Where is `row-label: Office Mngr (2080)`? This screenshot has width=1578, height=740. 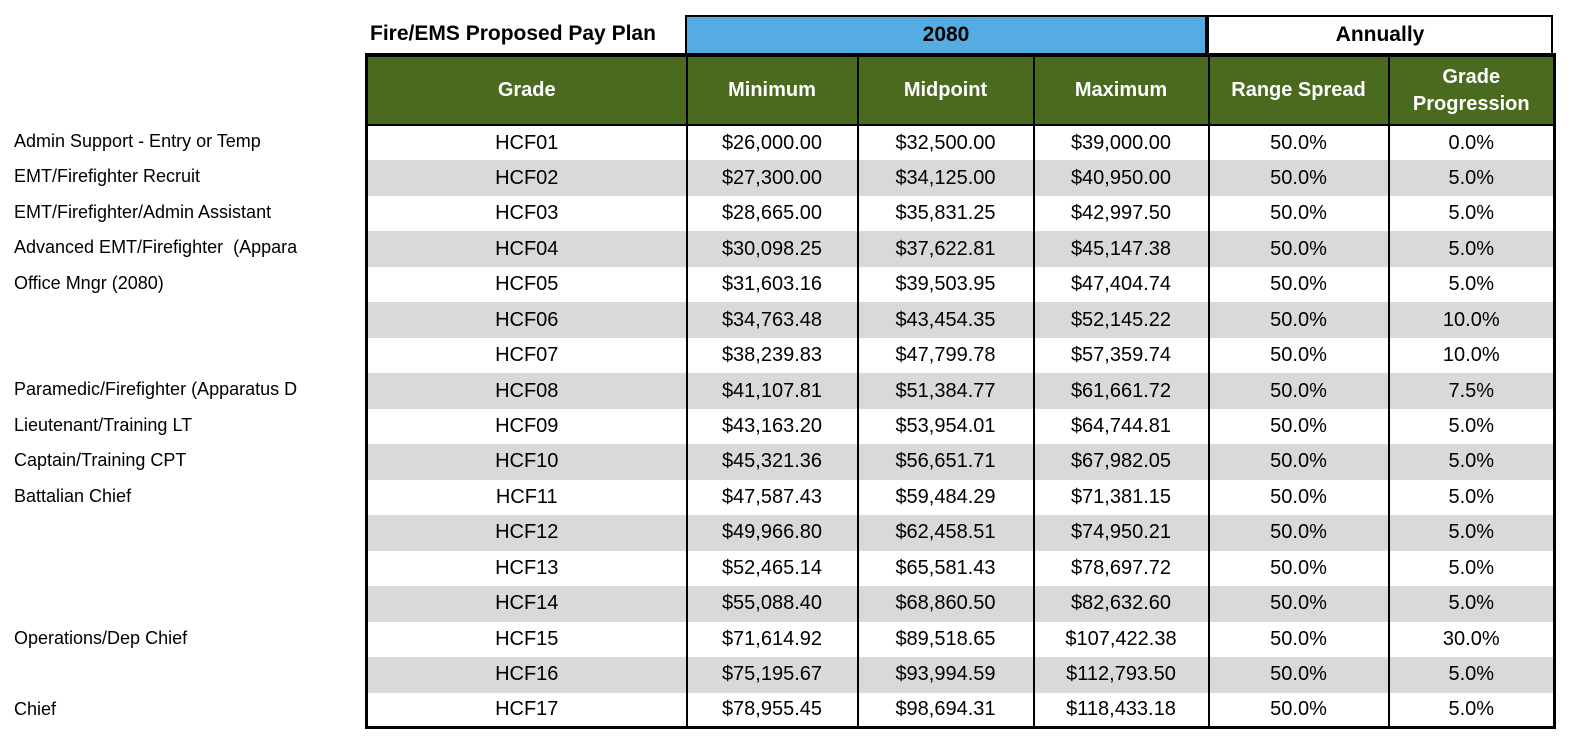
row-label: Office Mngr (2080) is located at coordinates (89, 282).